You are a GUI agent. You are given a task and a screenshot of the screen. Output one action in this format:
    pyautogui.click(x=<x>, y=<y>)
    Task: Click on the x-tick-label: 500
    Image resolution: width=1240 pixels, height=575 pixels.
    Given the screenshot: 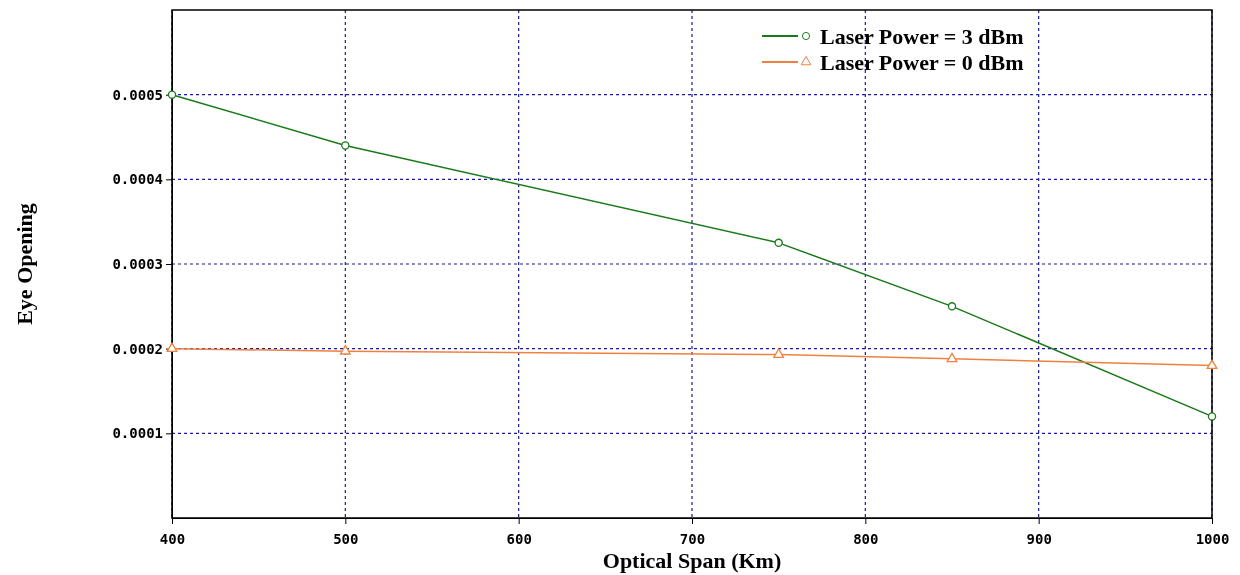 What is the action you would take?
    pyautogui.click(x=346, y=538)
    